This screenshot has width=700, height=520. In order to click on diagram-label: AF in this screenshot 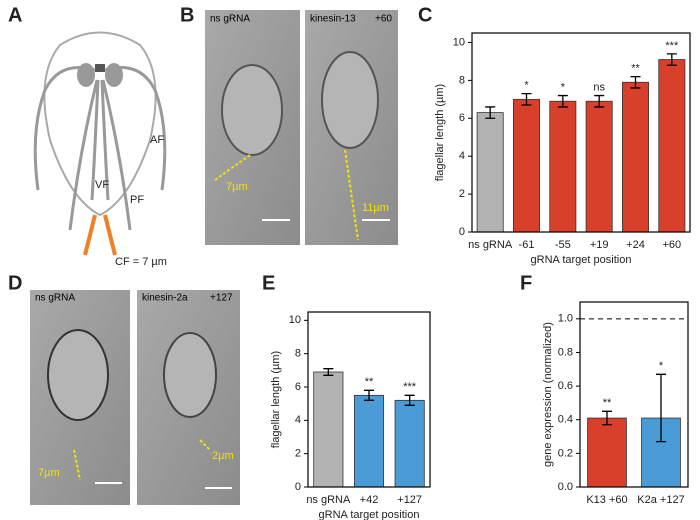, I will do `click(157, 140)`.